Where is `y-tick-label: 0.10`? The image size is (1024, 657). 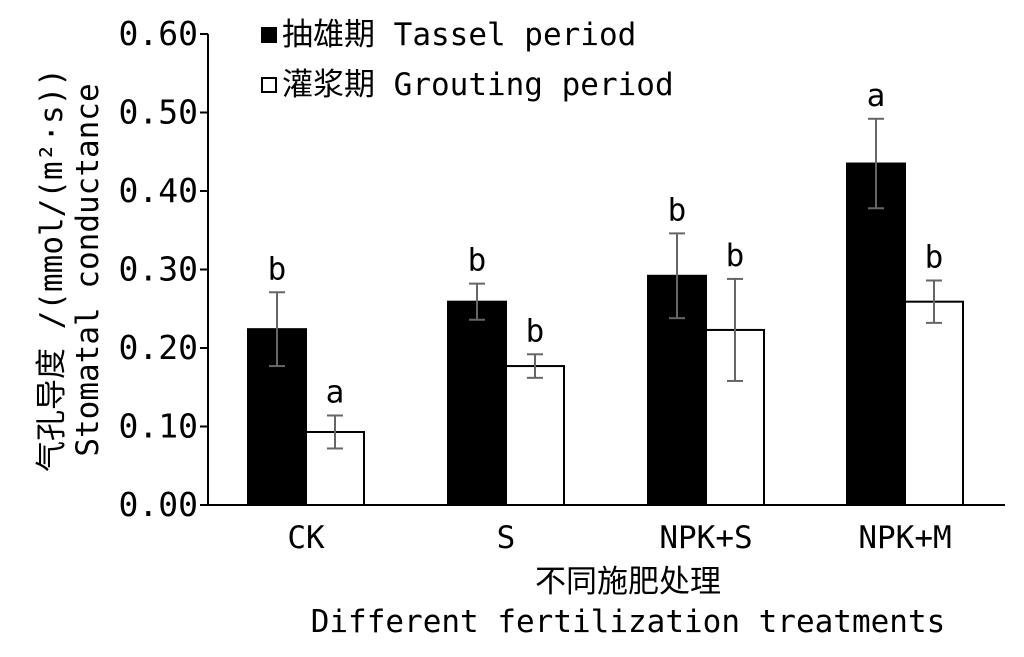 y-tick-label: 0.10 is located at coordinates (158, 426).